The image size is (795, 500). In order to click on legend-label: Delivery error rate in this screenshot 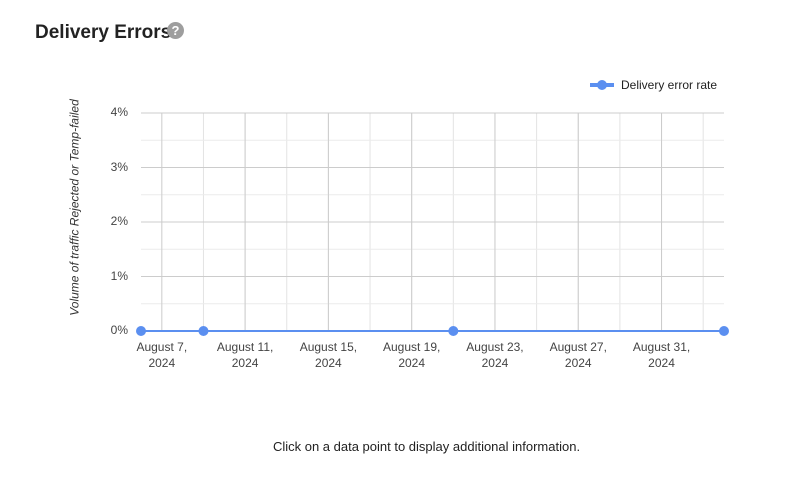, I will do `click(669, 85)`.